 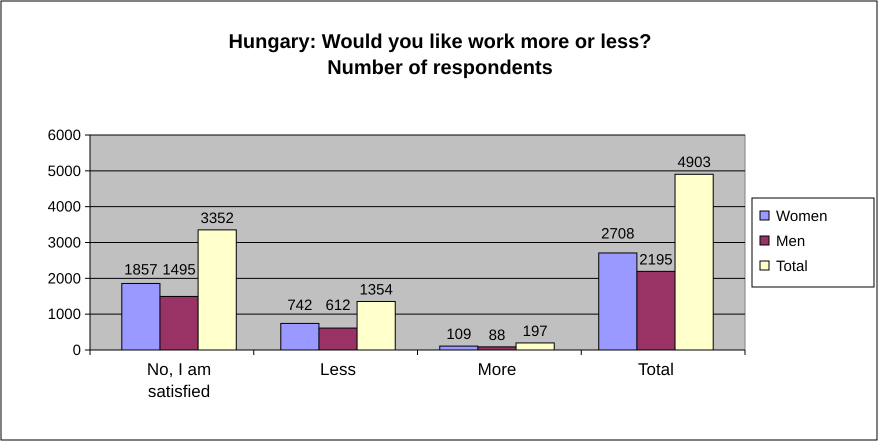 What do you see at coordinates (440, 68) in the screenshot?
I see `chart-subtitle: Number of respondents` at bounding box center [440, 68].